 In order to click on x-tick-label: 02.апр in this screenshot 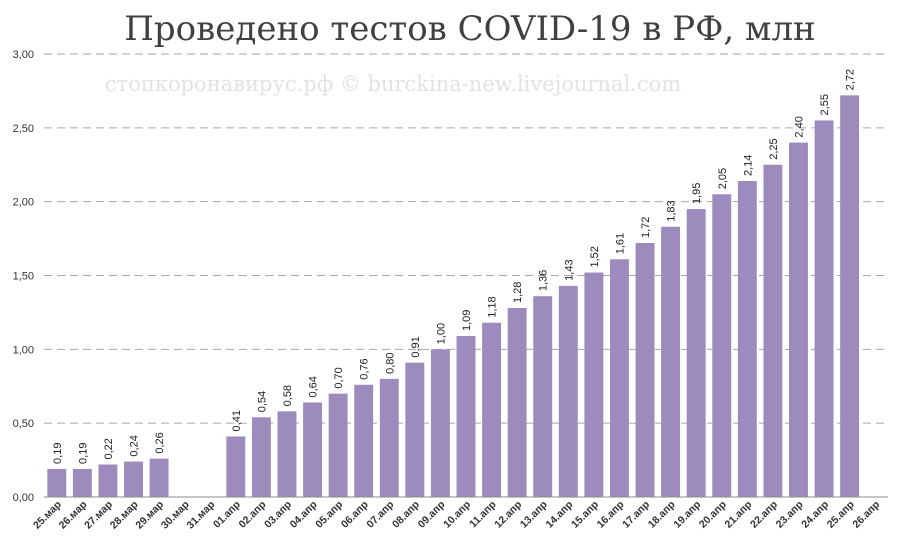, I will do `click(253, 515)`.